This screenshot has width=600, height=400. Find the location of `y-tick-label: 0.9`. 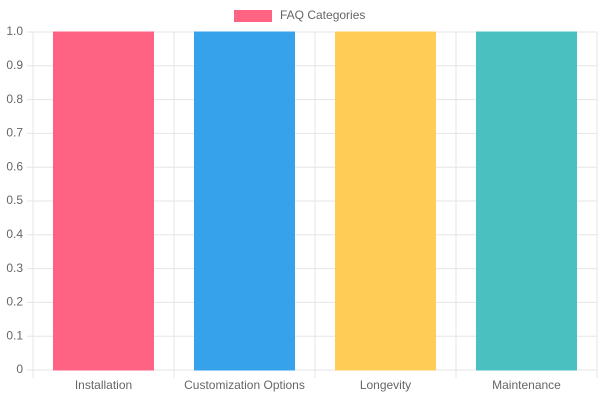

y-tick-label: 0.9 is located at coordinates (14, 65).